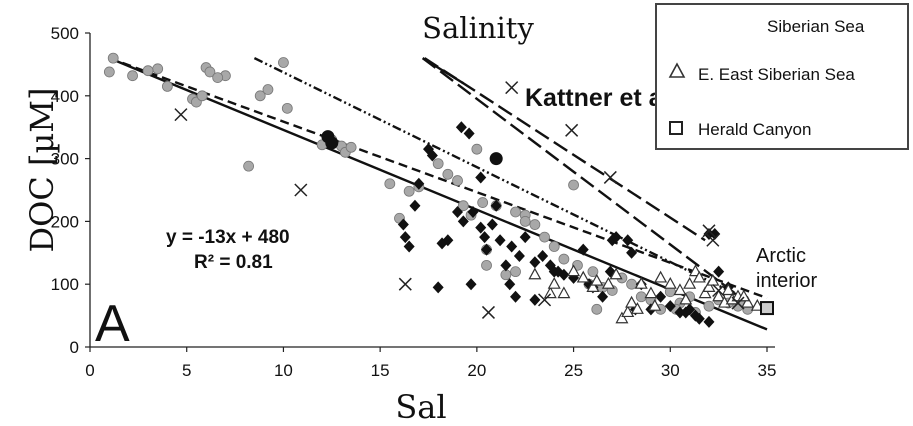 The width and height of the screenshot is (913, 426). What do you see at coordinates (676, 128) in the screenshot?
I see `legend-square-icon` at bounding box center [676, 128].